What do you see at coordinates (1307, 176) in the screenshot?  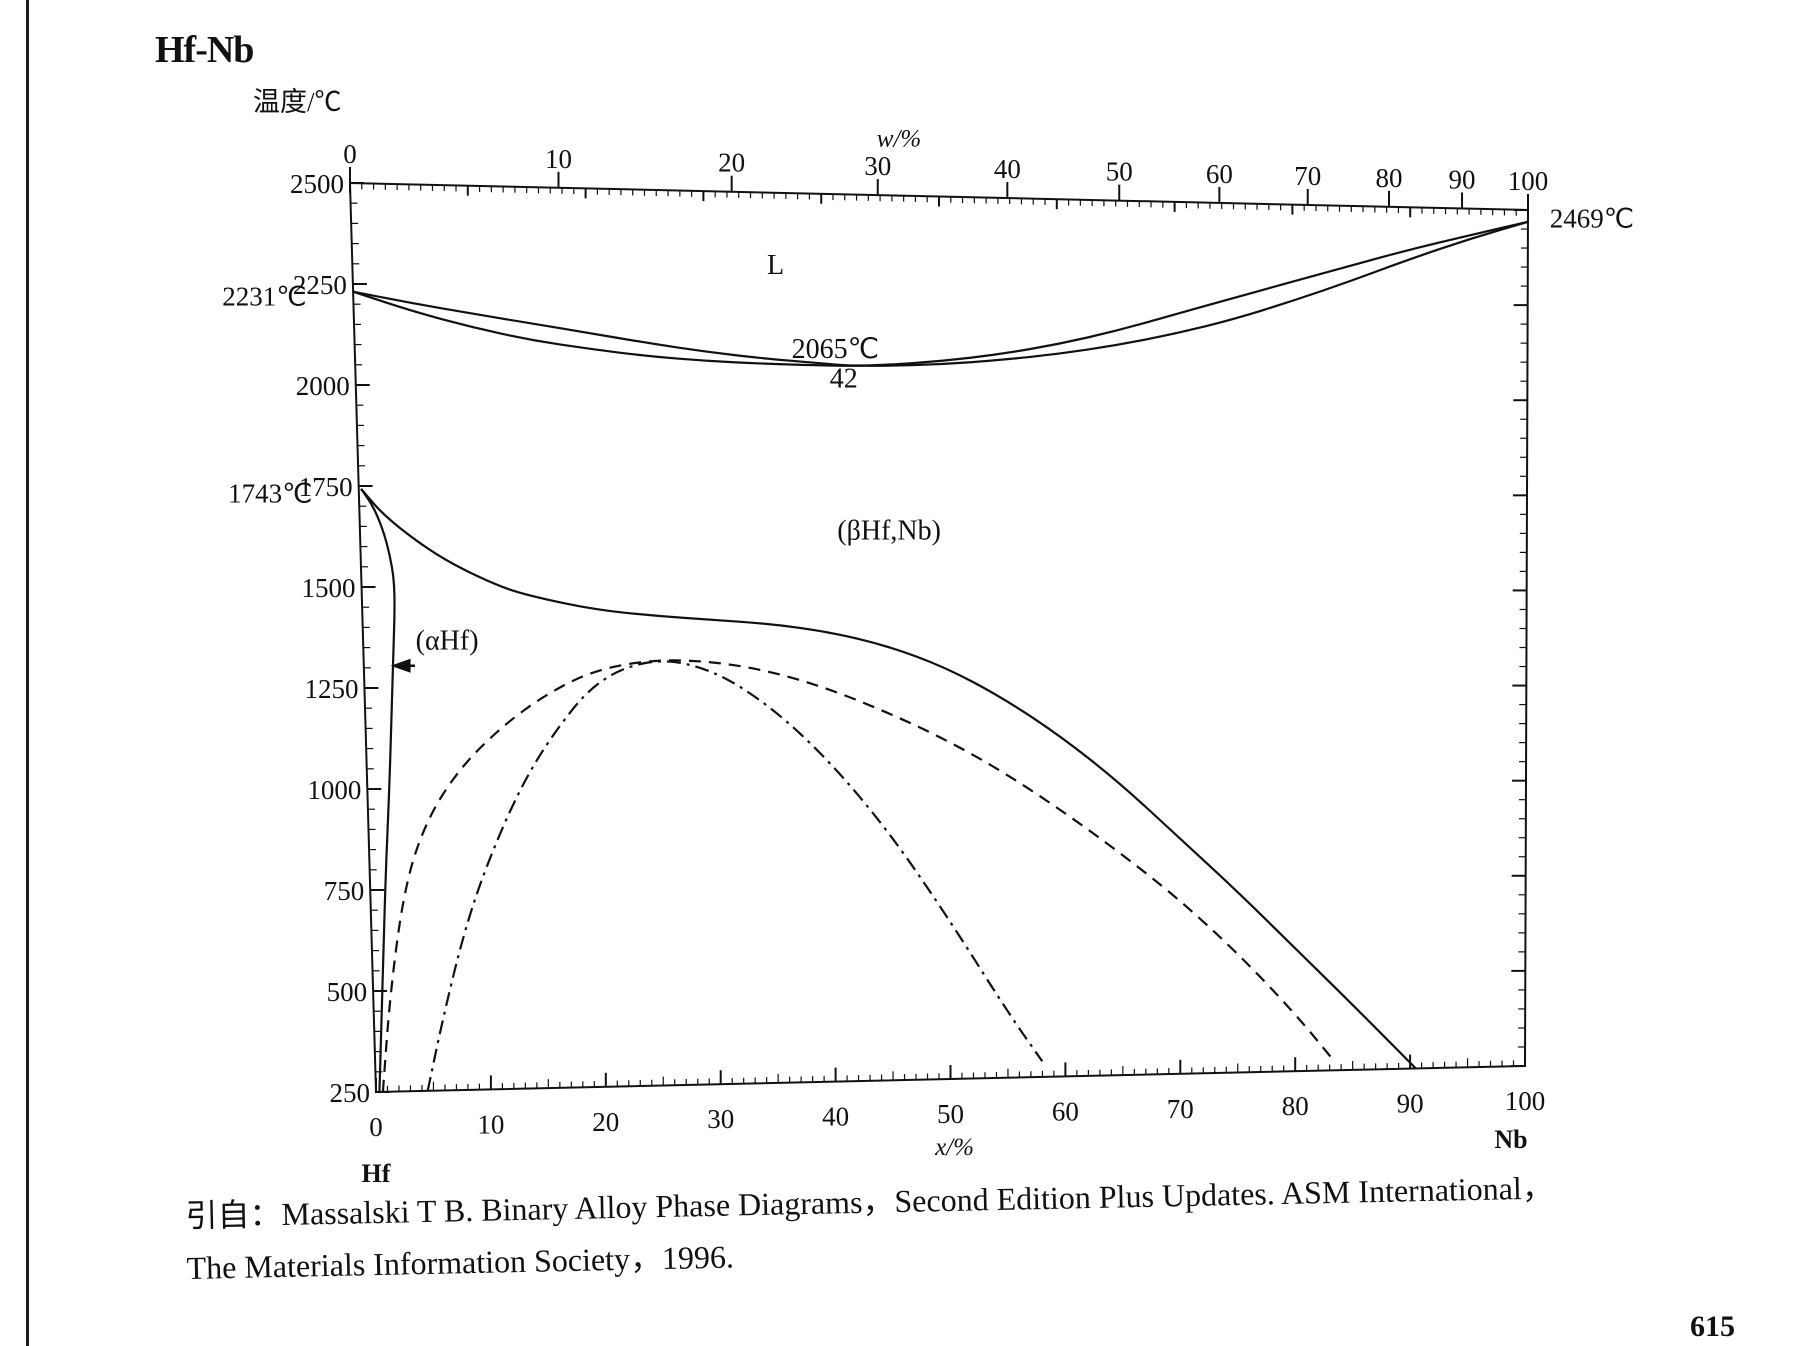 I see `w-tick-label: 70` at bounding box center [1307, 176].